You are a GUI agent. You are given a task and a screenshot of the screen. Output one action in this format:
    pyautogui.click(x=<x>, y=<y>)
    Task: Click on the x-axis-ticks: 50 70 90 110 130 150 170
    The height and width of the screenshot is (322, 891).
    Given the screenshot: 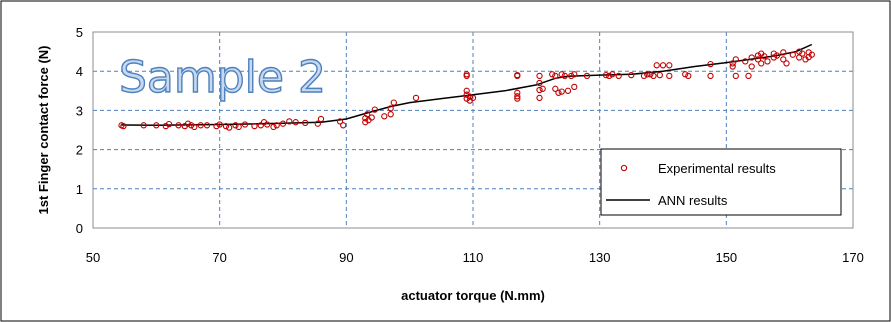 What is the action you would take?
    pyautogui.click(x=475, y=257)
    